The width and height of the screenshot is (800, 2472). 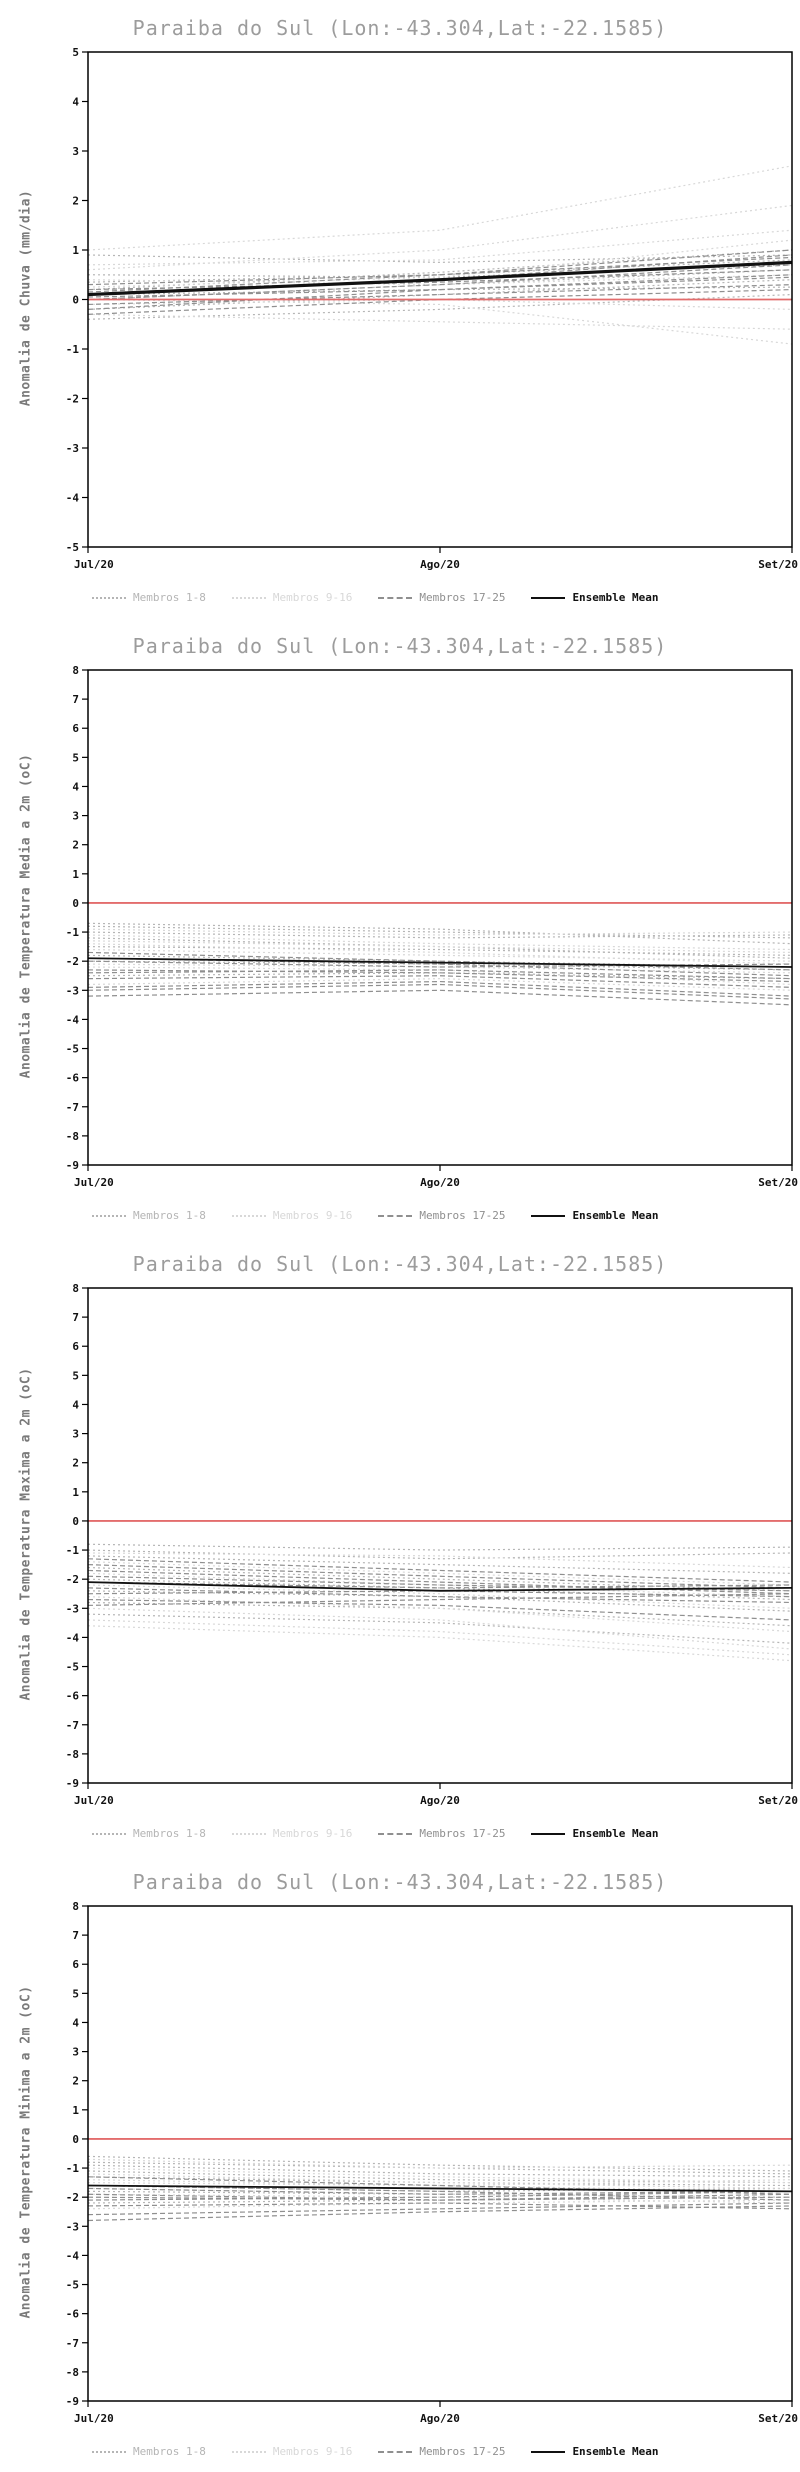 What do you see at coordinates (75, 670) in the screenshot?
I see `y-tick-label: 8` at bounding box center [75, 670].